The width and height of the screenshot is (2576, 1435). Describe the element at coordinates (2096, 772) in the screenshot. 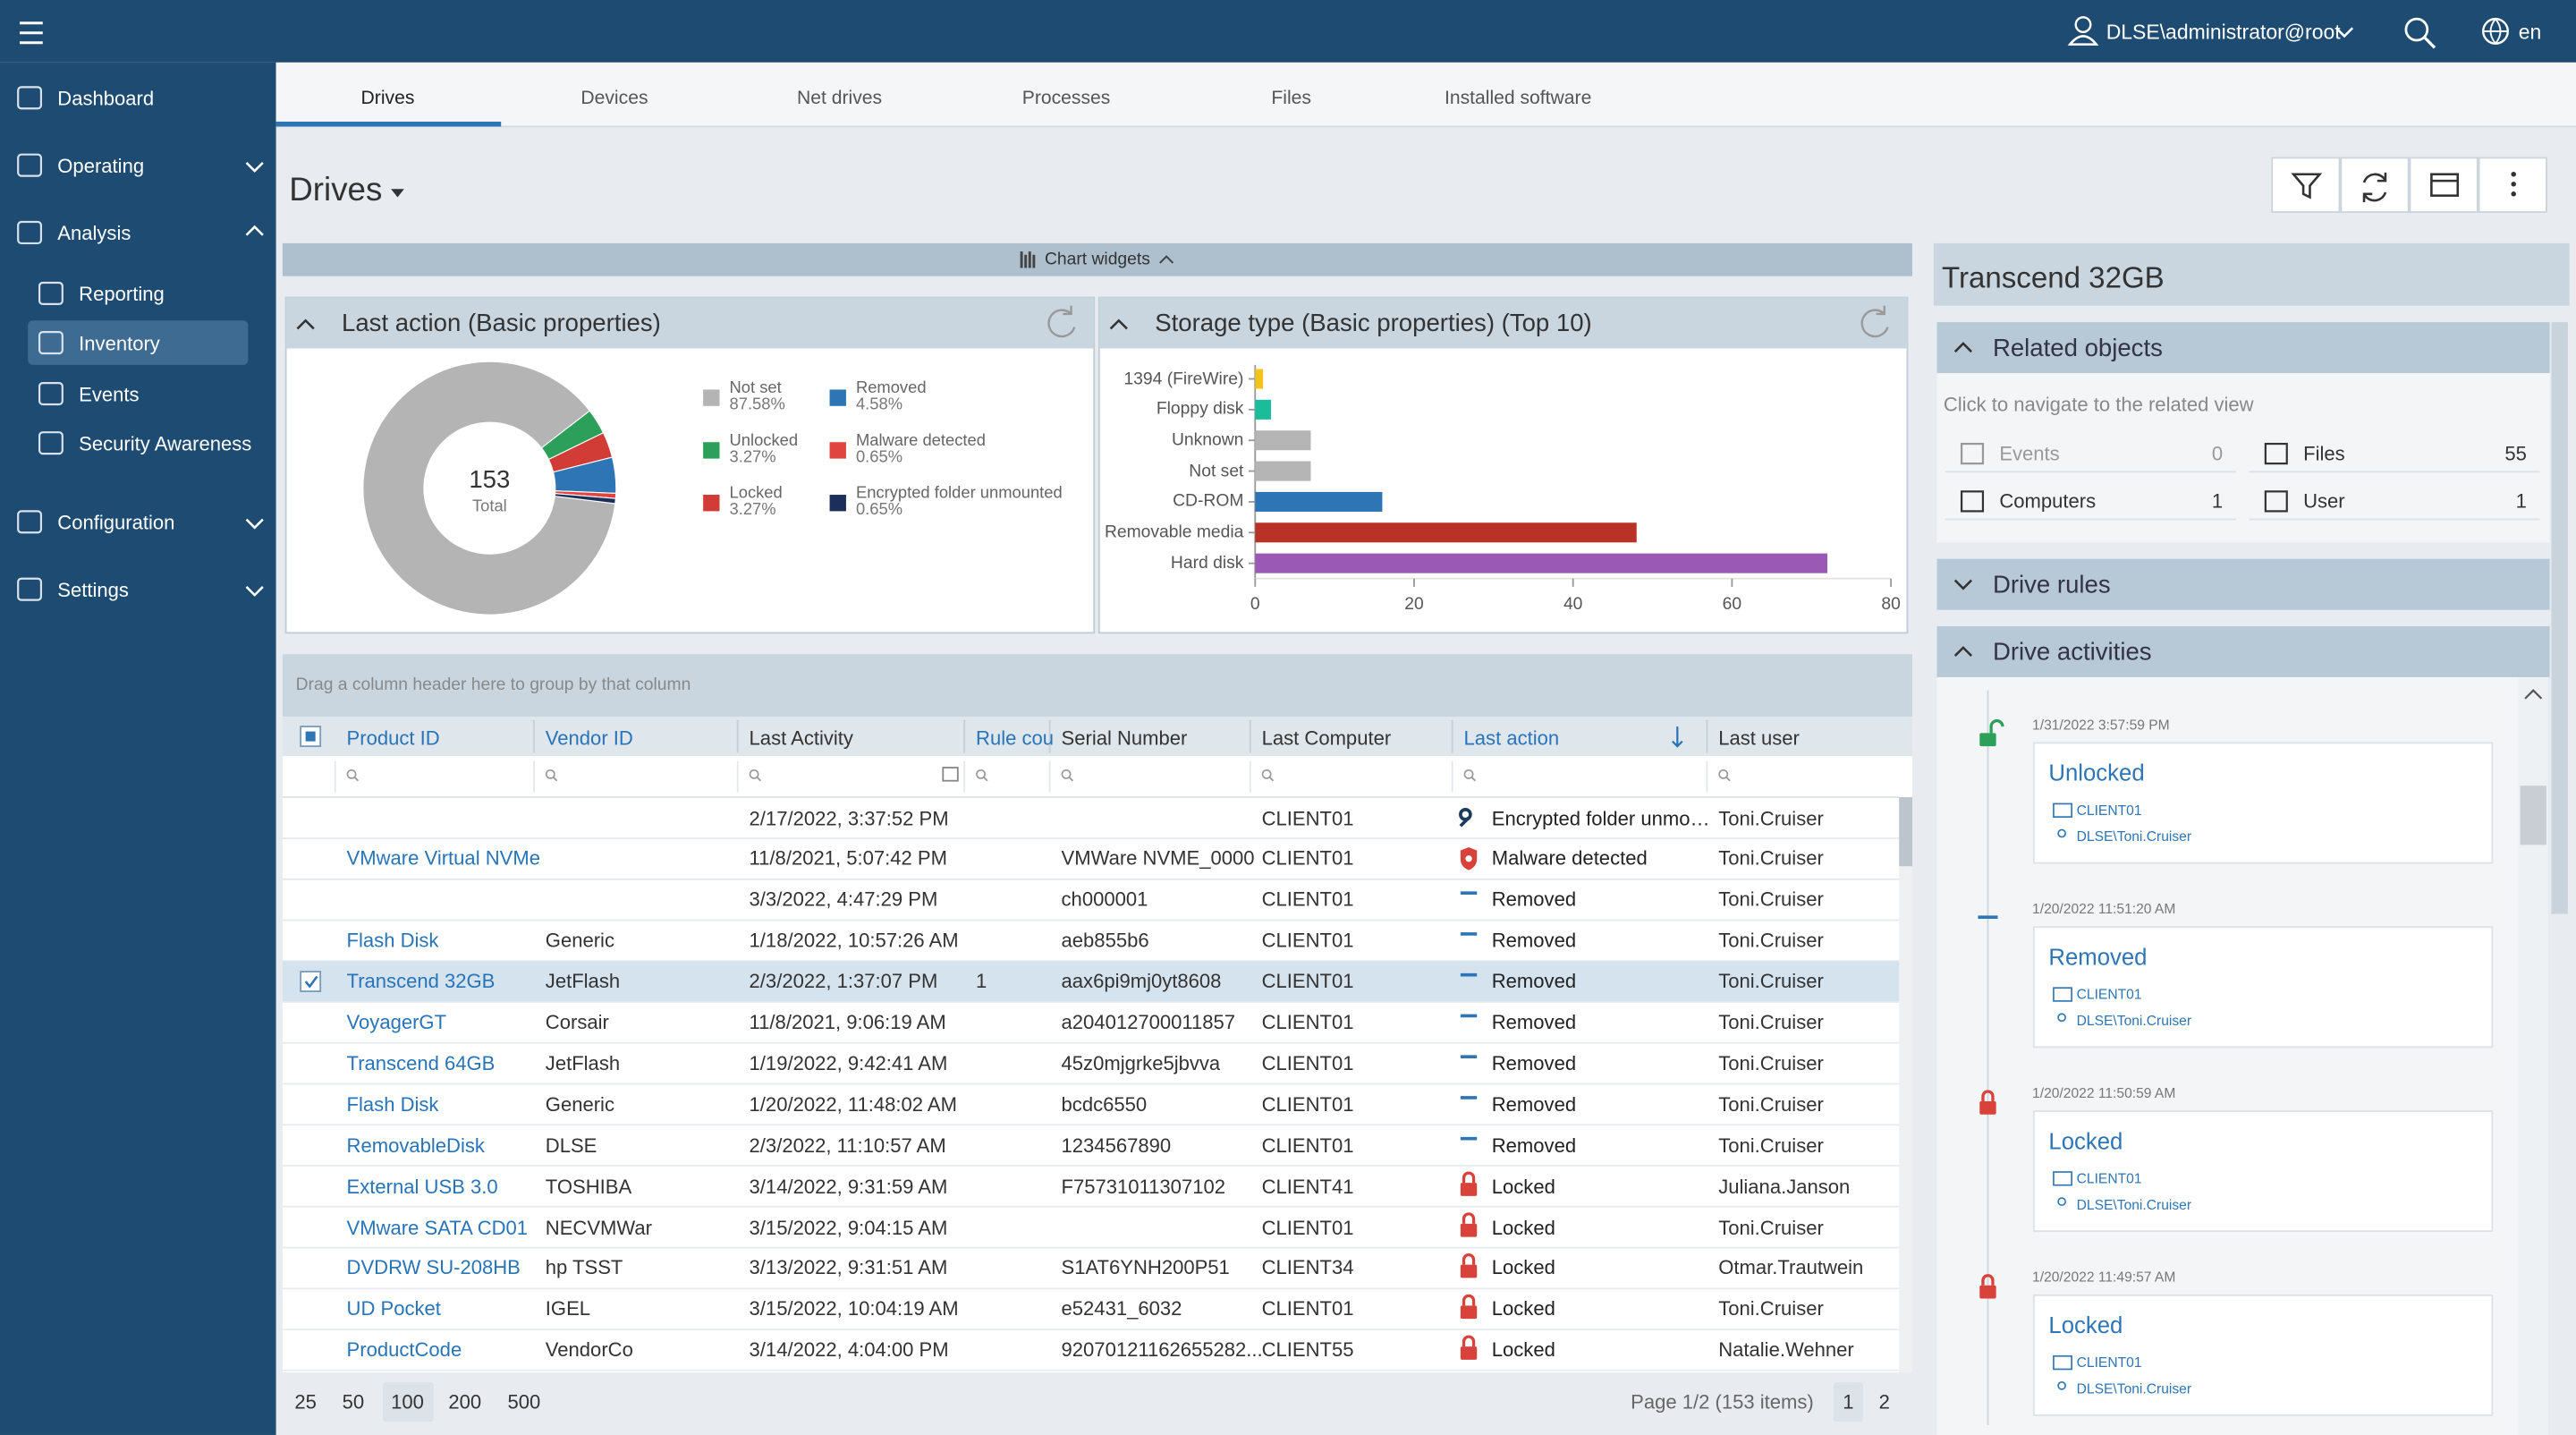

I see `activity-action: Unlocked` at that location.